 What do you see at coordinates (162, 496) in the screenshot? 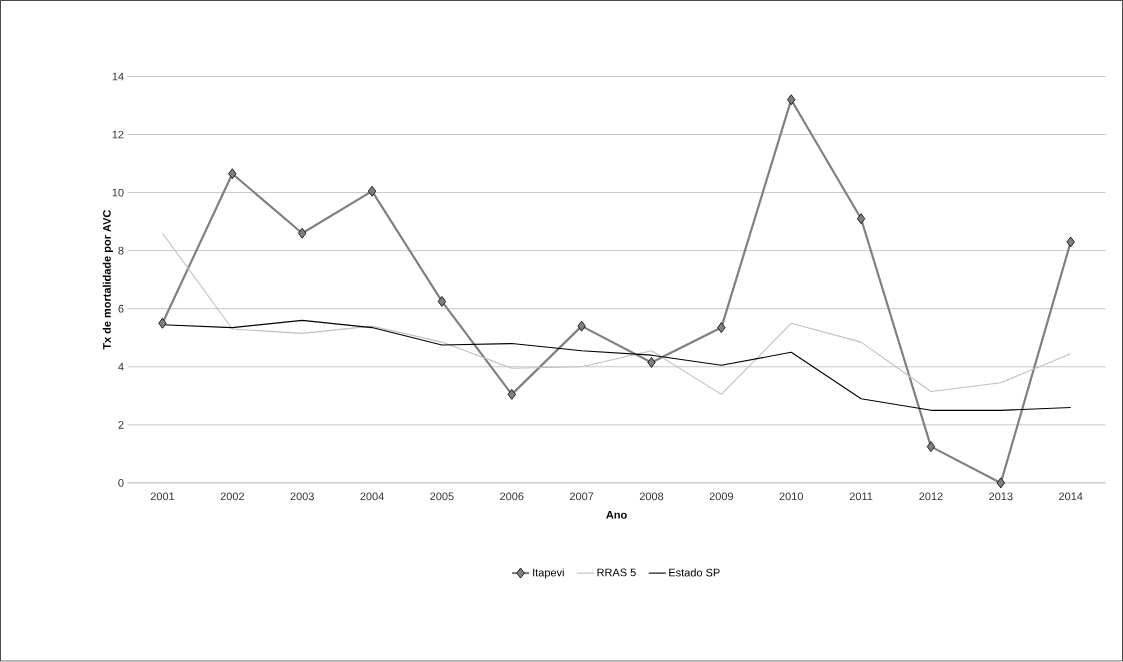
I see `x-tick-label: 2001` at bounding box center [162, 496].